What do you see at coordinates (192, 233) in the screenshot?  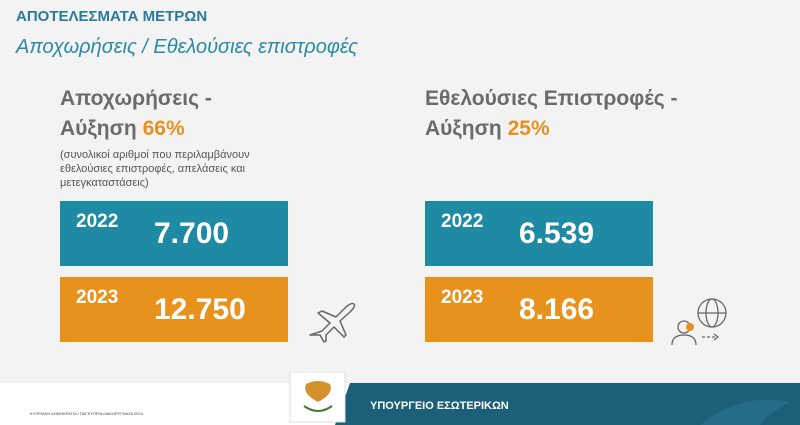 I see `value: 7.700` at bounding box center [192, 233].